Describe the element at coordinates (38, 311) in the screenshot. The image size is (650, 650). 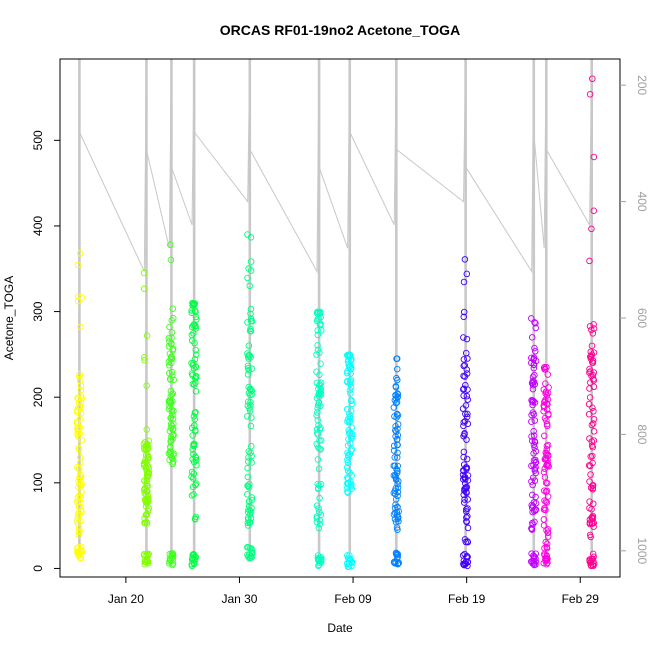
I see `y-tick-label: 300` at that location.